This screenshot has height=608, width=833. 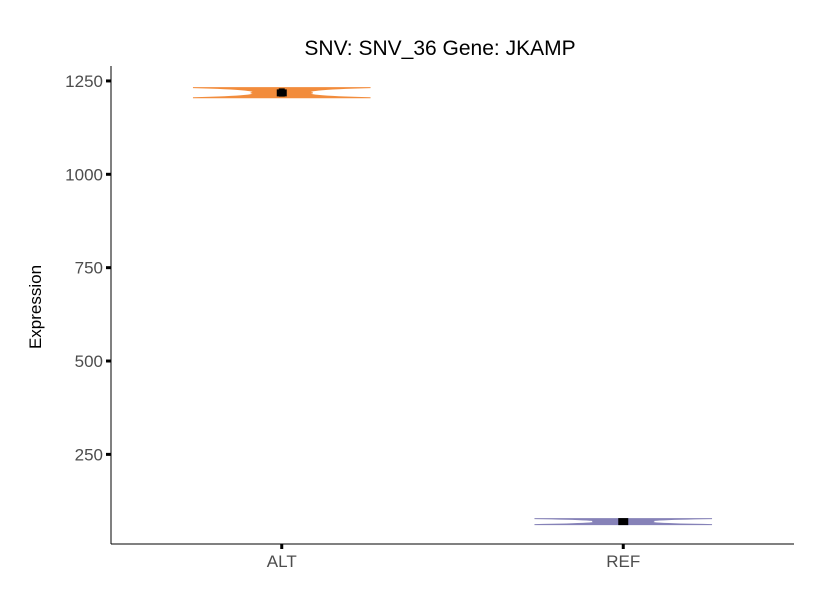 What do you see at coordinates (35, 307) in the screenshot?
I see `y-axis-label: Expression` at bounding box center [35, 307].